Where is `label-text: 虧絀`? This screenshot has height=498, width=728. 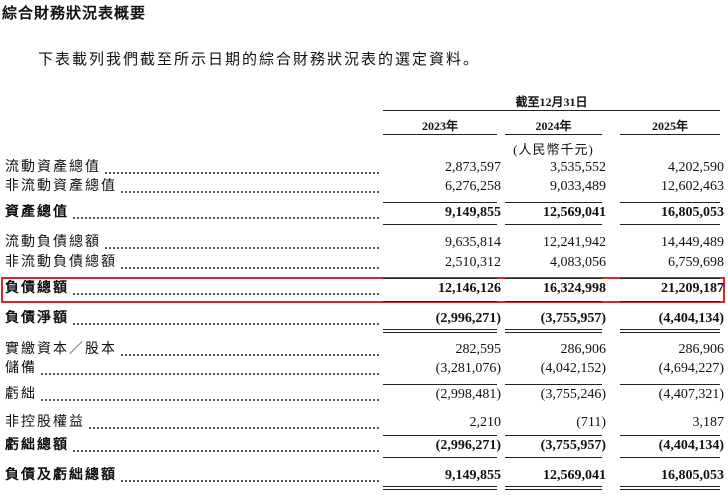 label-text: 虧絀 is located at coordinates (22, 394).